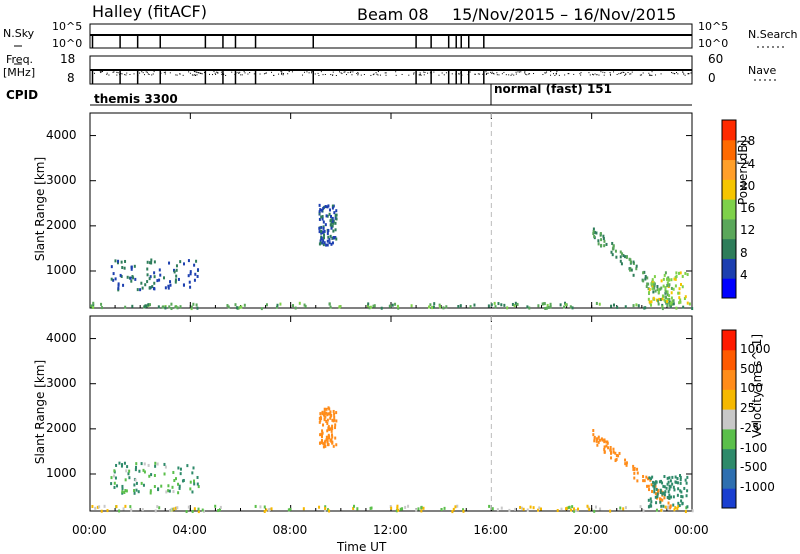 This screenshot has height=554, width=800. I want to click on power-colorbar, so click(729, 209).